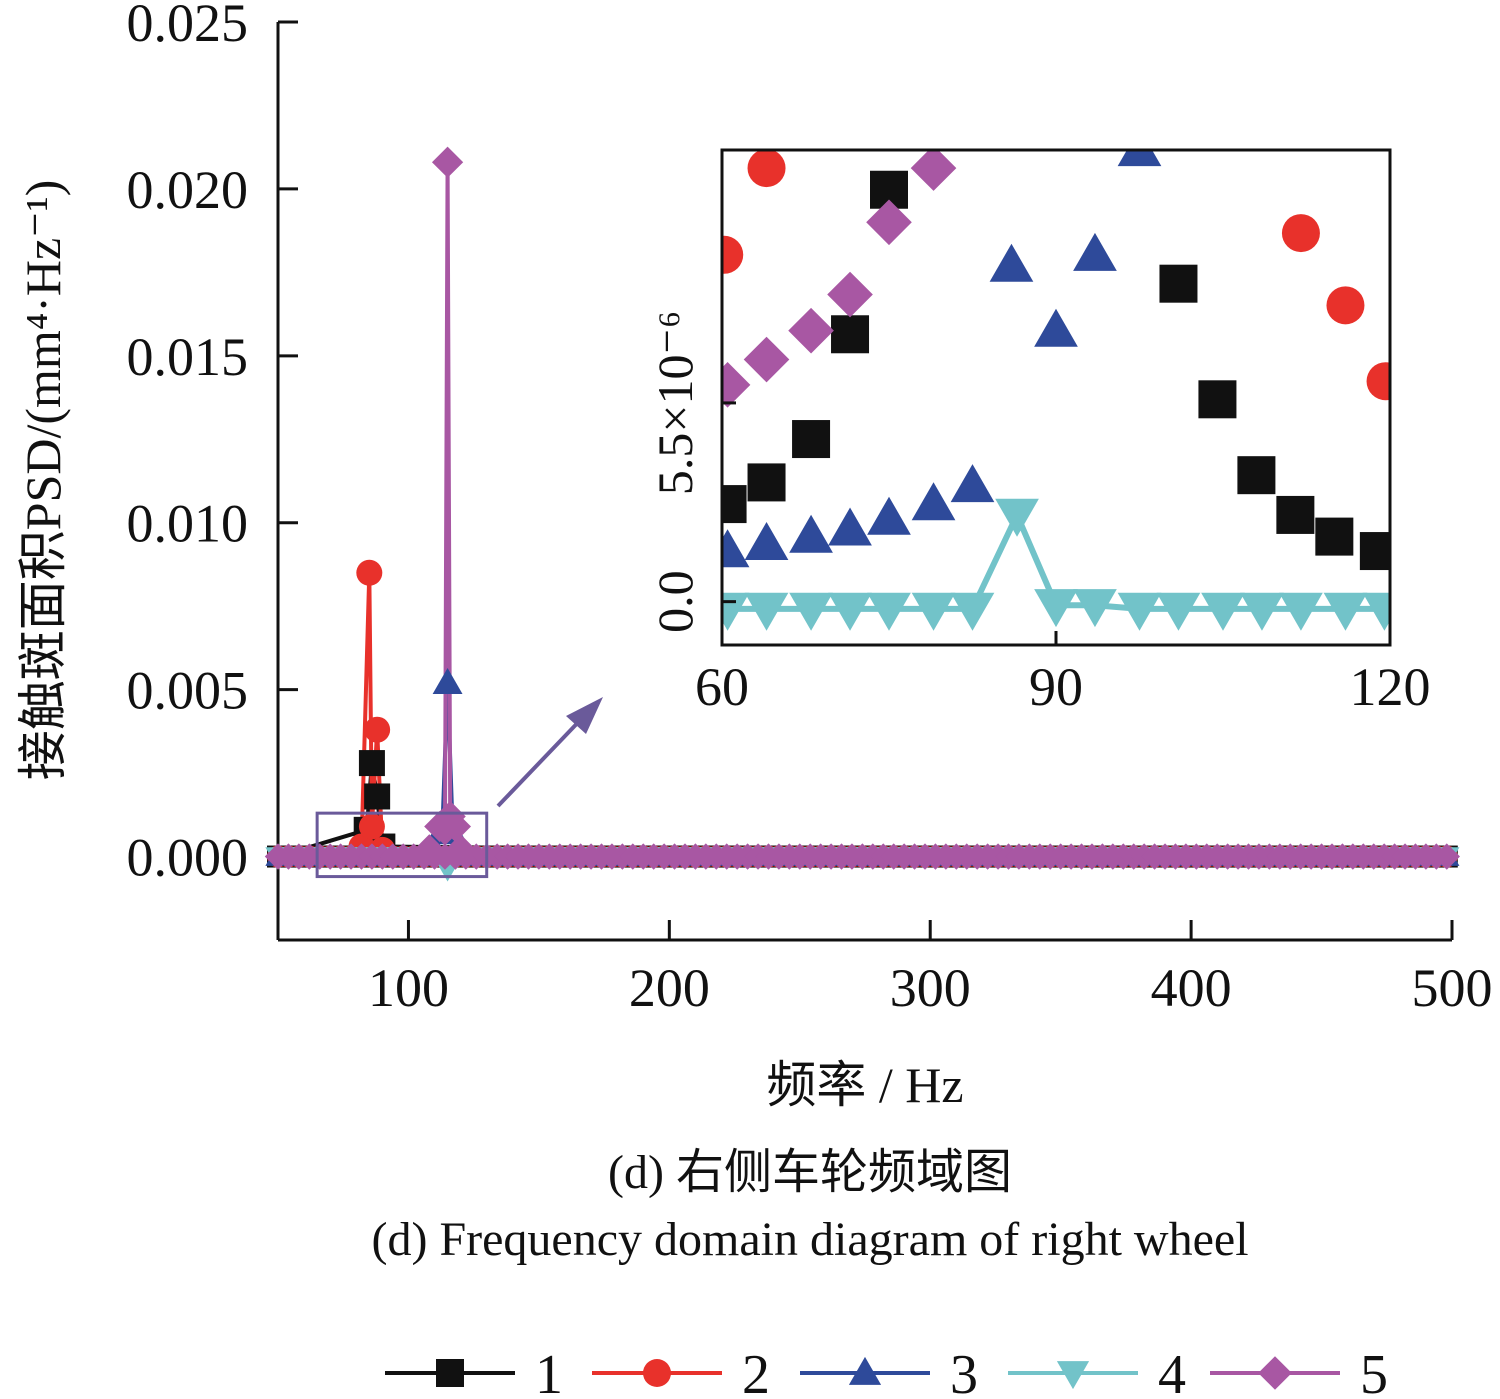 This screenshot has width=1500, height=1399. What do you see at coordinates (675, 601) in the screenshot?
I see `inset-y-tick-label: 0.0` at bounding box center [675, 601].